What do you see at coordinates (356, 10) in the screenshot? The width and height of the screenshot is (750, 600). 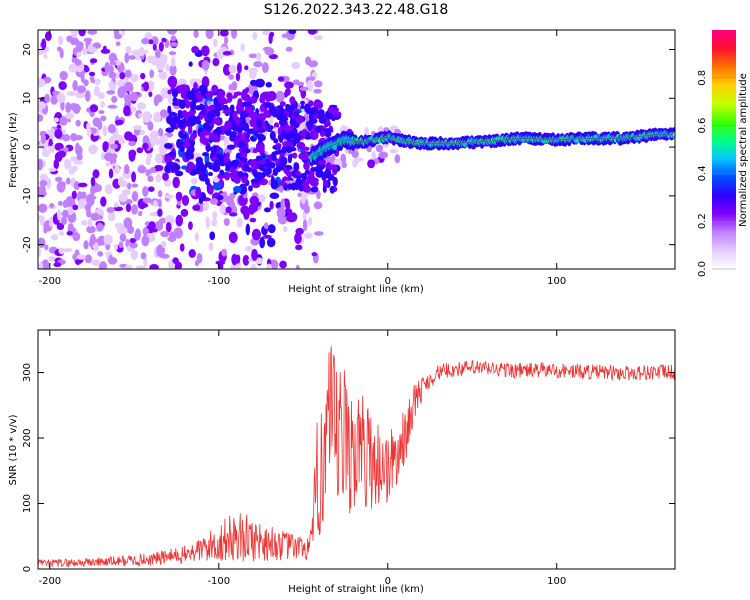 I see `figure-title: S126.2022.343.22.48.G18` at bounding box center [356, 10].